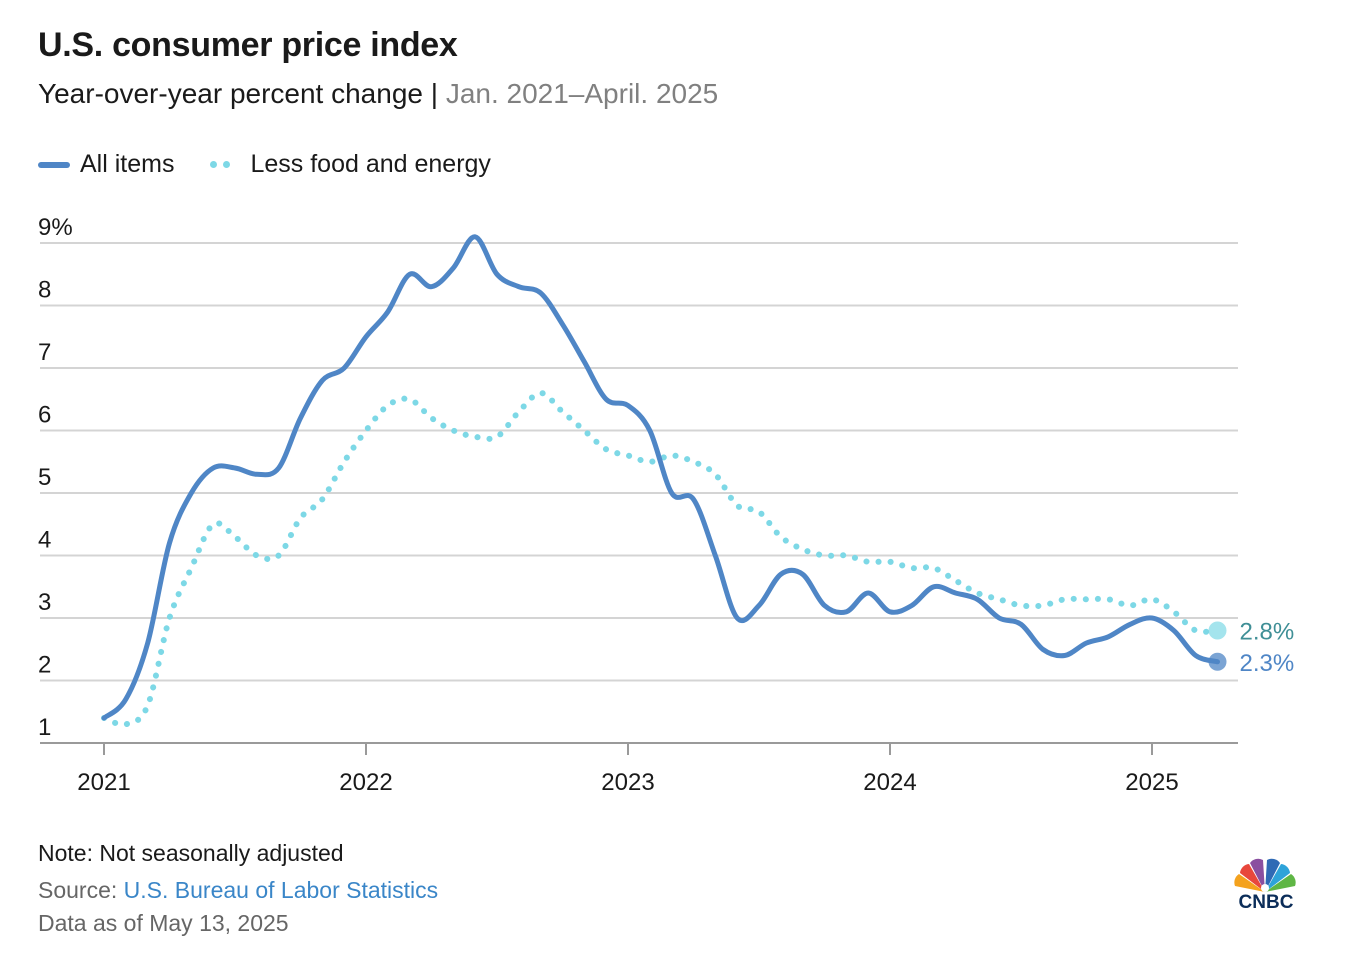  What do you see at coordinates (365, 782) in the screenshot?
I see `x-tick-label: 2022` at bounding box center [365, 782].